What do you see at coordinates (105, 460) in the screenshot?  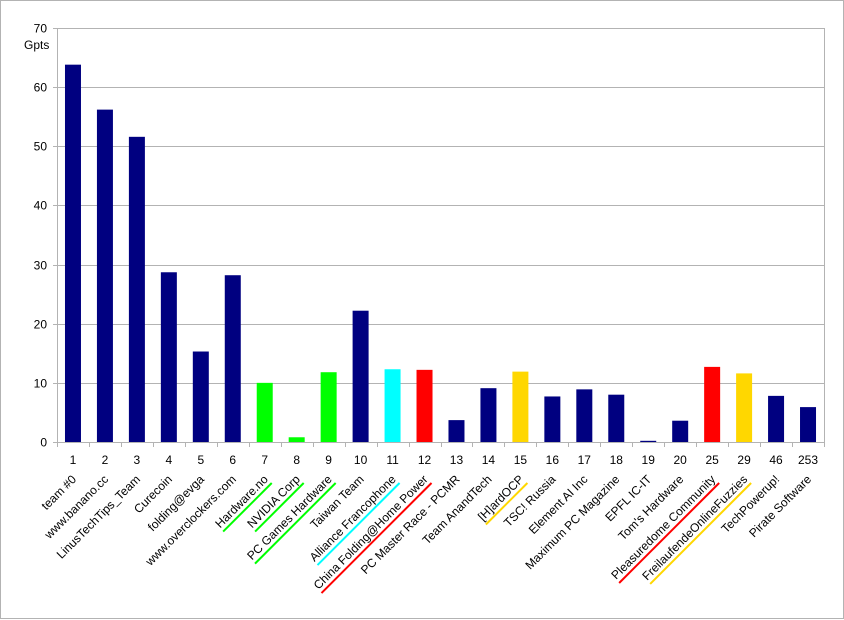 I see `x-tick-label: 2` at bounding box center [105, 460].